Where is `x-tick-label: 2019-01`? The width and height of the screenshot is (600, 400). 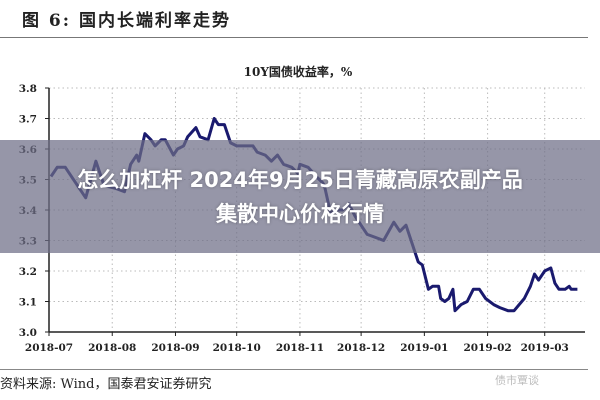
x-tick-label: 2019-01 is located at coordinates (424, 348).